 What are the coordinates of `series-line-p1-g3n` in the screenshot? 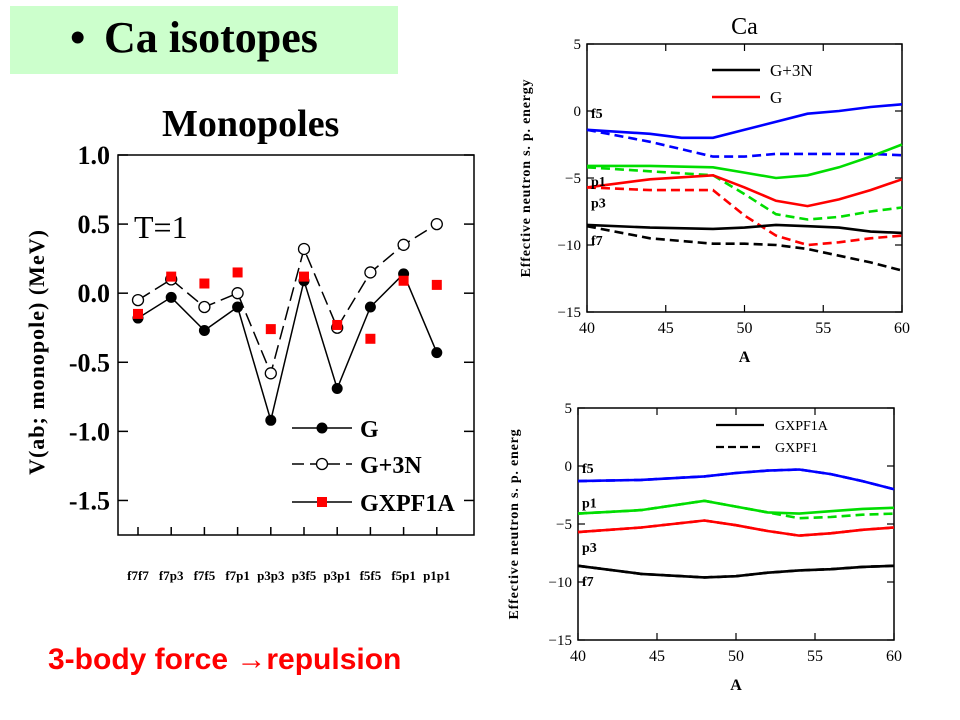 It's located at (745, 161).